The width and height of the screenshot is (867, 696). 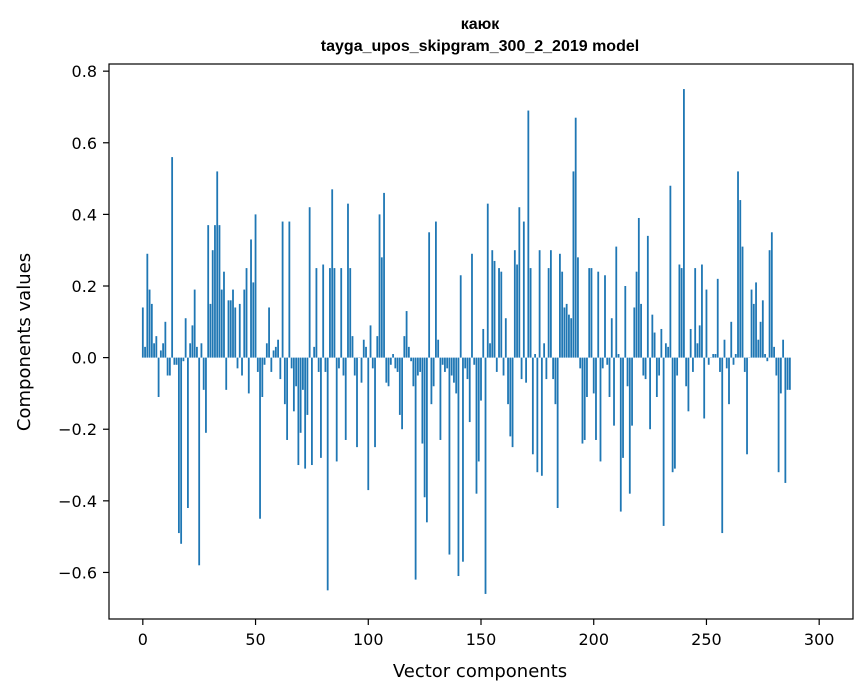 I want to click on x-tick-label: 150, so click(x=481, y=639).